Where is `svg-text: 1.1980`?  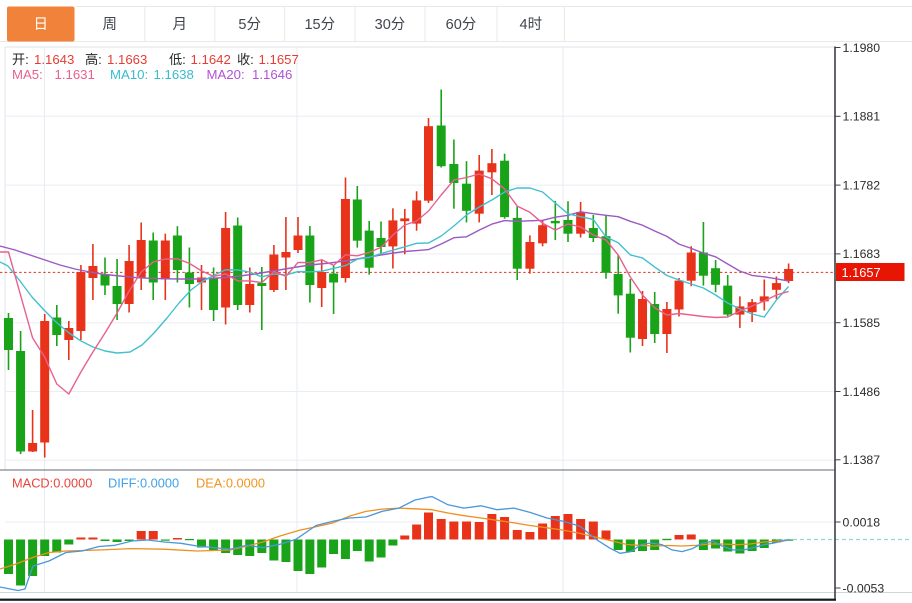 svg-text: 1.1980 is located at coordinates (862, 48).